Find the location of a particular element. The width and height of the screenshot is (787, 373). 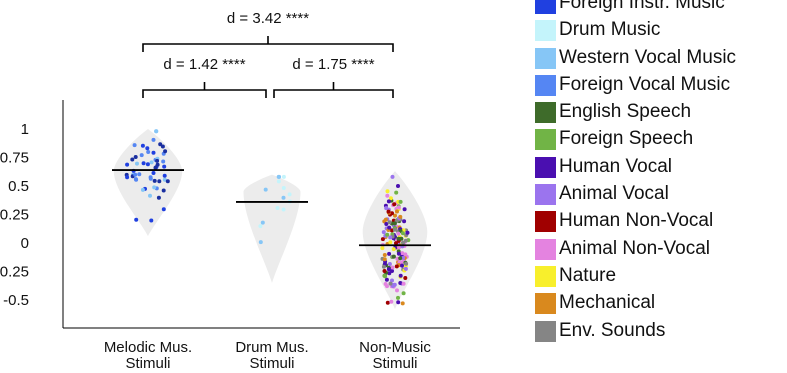

comparison-label: d = 1.42 **** is located at coordinates (204, 64).